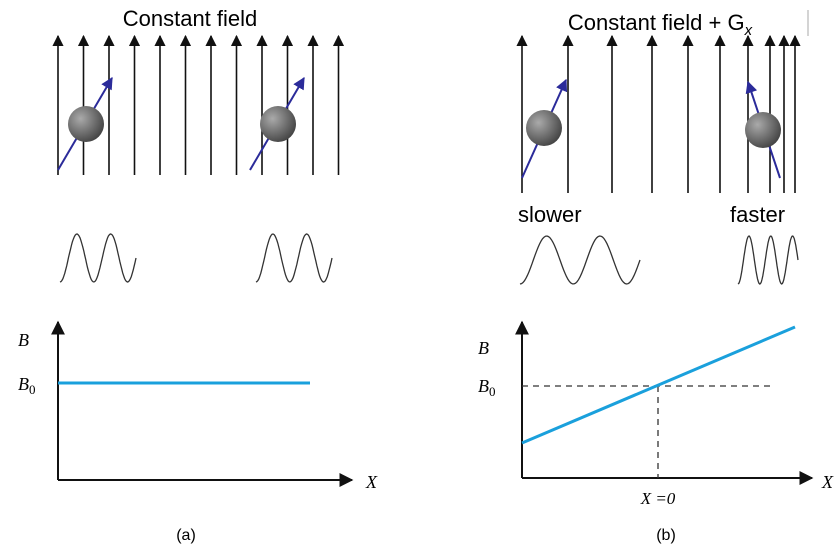 This screenshot has width=840, height=550. I want to click on graph-b, so click(664, 402).